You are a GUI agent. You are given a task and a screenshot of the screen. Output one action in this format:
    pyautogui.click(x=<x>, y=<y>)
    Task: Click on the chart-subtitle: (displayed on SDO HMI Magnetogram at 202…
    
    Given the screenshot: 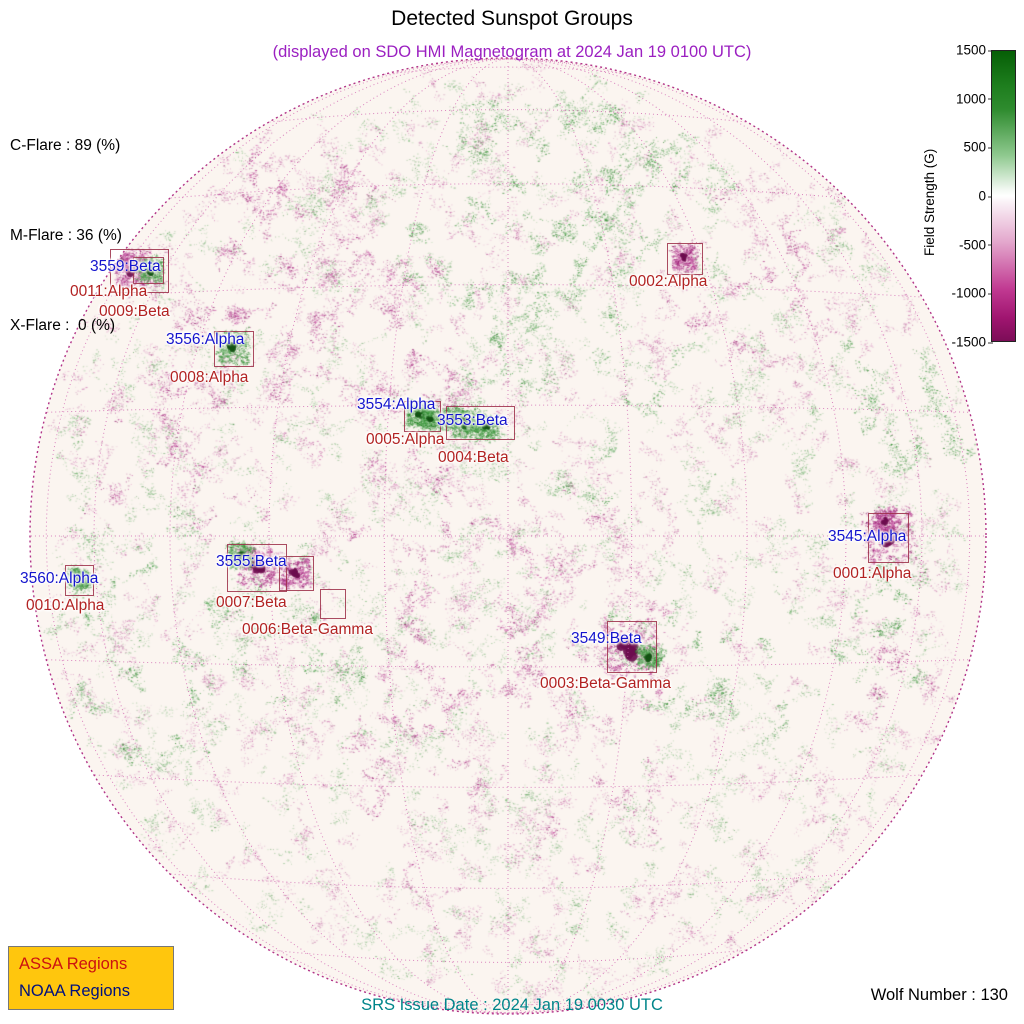 What is the action you would take?
    pyautogui.click(x=512, y=52)
    